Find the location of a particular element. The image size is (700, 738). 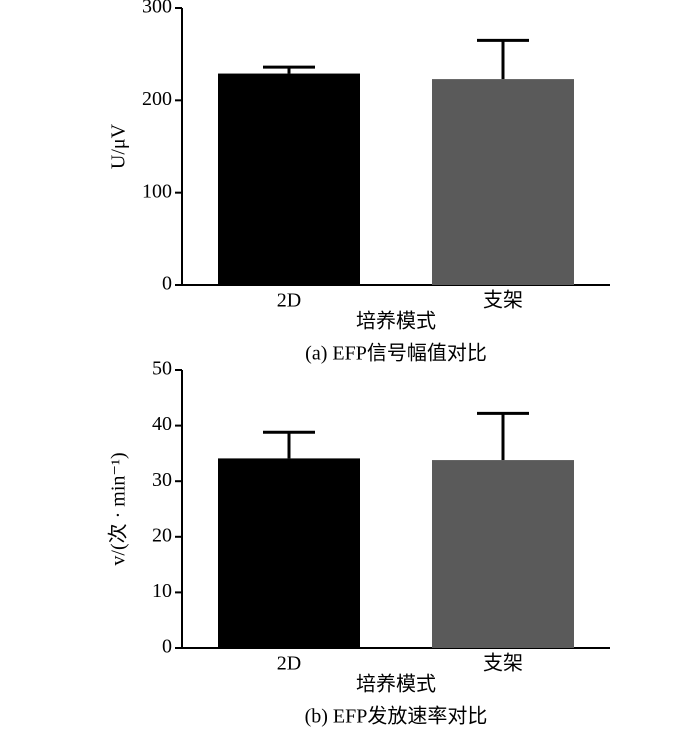

y-tick-label: 40 is located at coordinates (162, 424).